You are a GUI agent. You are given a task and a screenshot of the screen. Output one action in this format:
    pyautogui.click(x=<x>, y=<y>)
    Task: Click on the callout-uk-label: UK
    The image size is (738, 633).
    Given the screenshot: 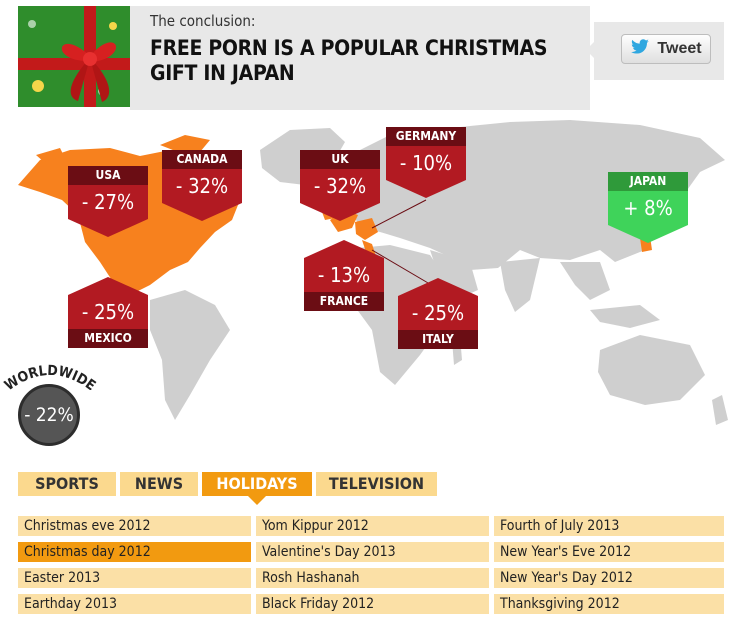 What is the action you would take?
    pyautogui.click(x=340, y=159)
    